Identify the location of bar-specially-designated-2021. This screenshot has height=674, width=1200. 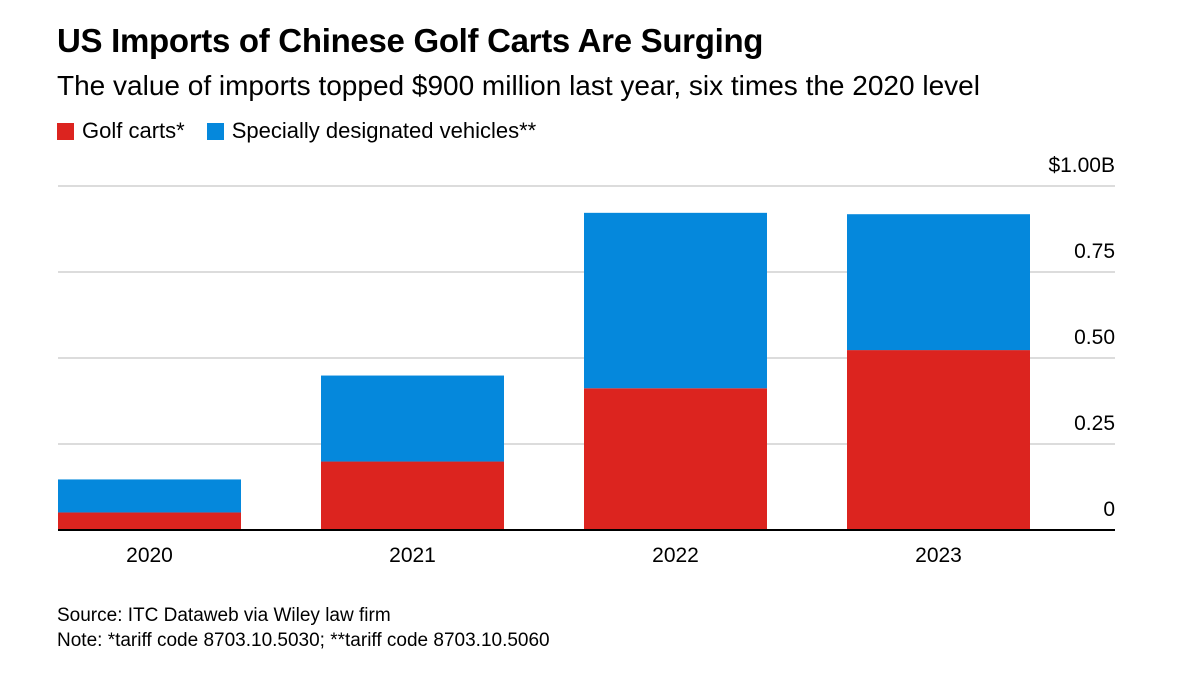
(412, 418).